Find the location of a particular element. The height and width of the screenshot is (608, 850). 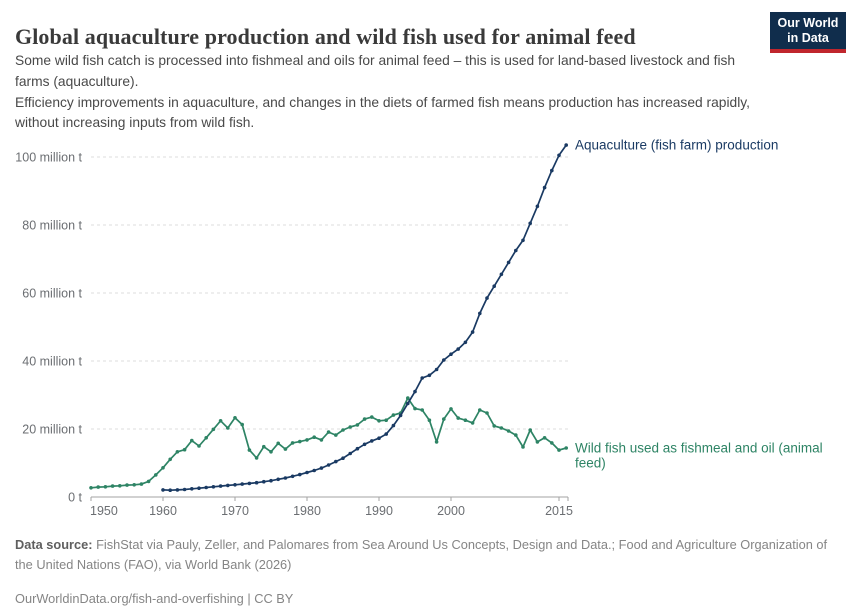

y-axis-label: 100 million t is located at coordinates (48, 158).